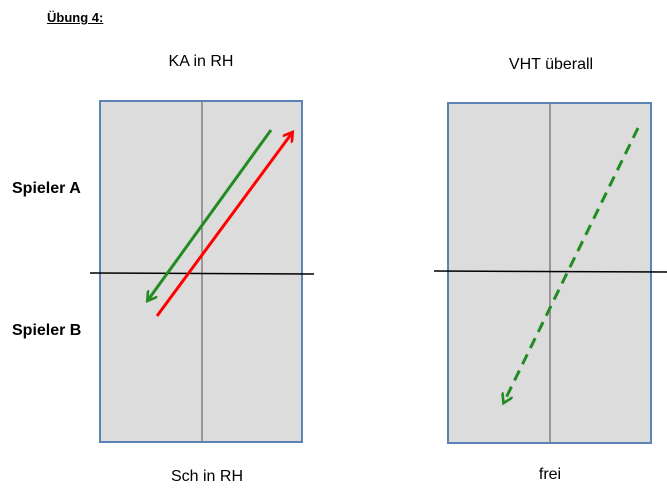  What do you see at coordinates (572, 264) in the screenshot?
I see `green-dashed-arrow` at bounding box center [572, 264].